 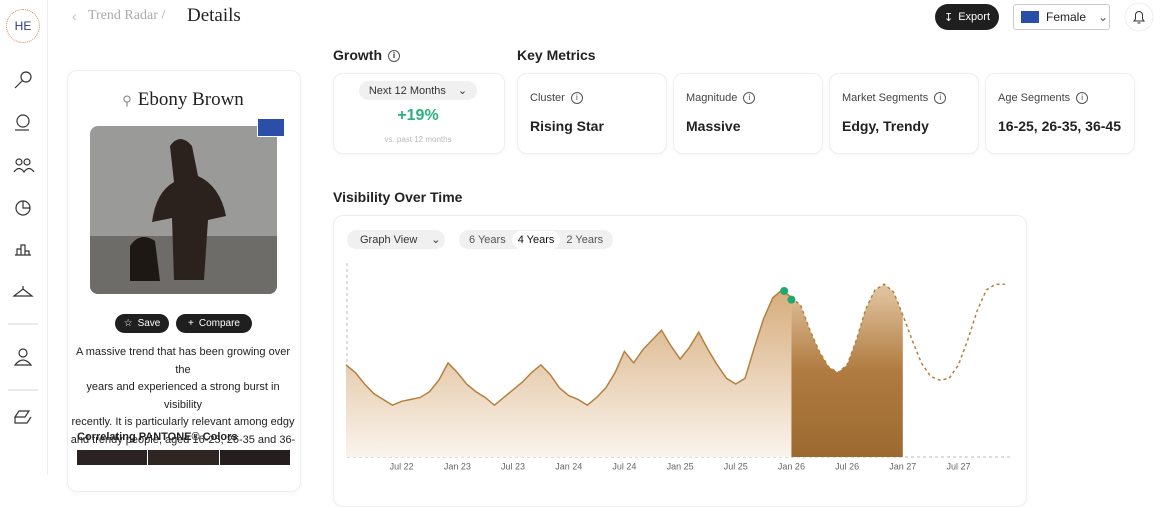 I want to click on nav-search, so click(x=23, y=80).